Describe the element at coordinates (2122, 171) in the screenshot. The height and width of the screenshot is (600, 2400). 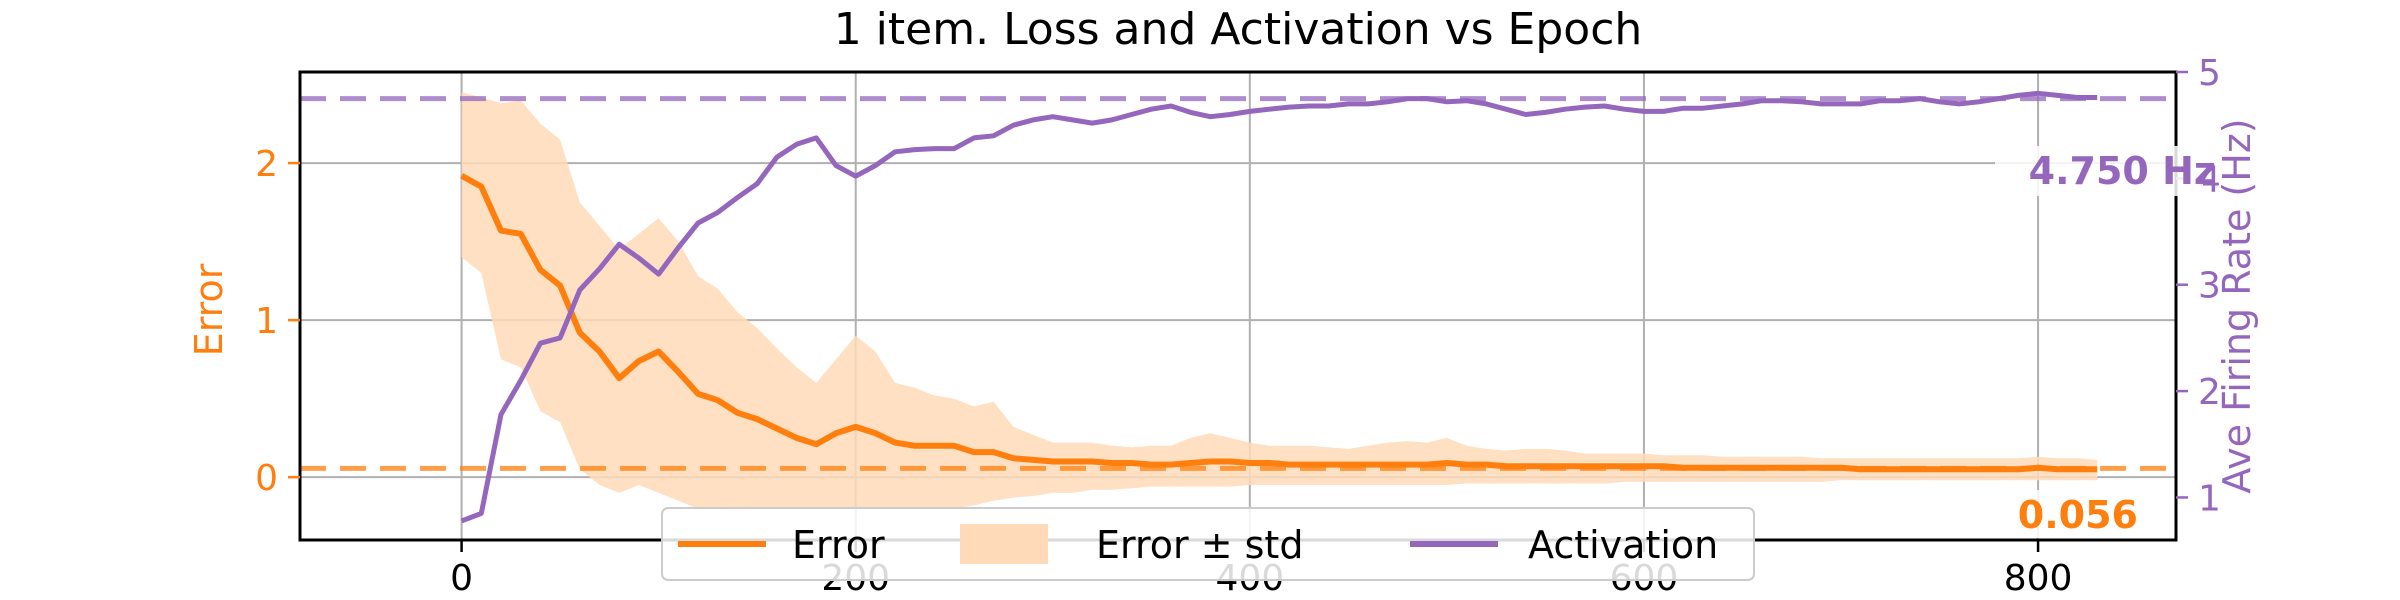
I see `activation-value-label: 4.750 Hz` at that location.